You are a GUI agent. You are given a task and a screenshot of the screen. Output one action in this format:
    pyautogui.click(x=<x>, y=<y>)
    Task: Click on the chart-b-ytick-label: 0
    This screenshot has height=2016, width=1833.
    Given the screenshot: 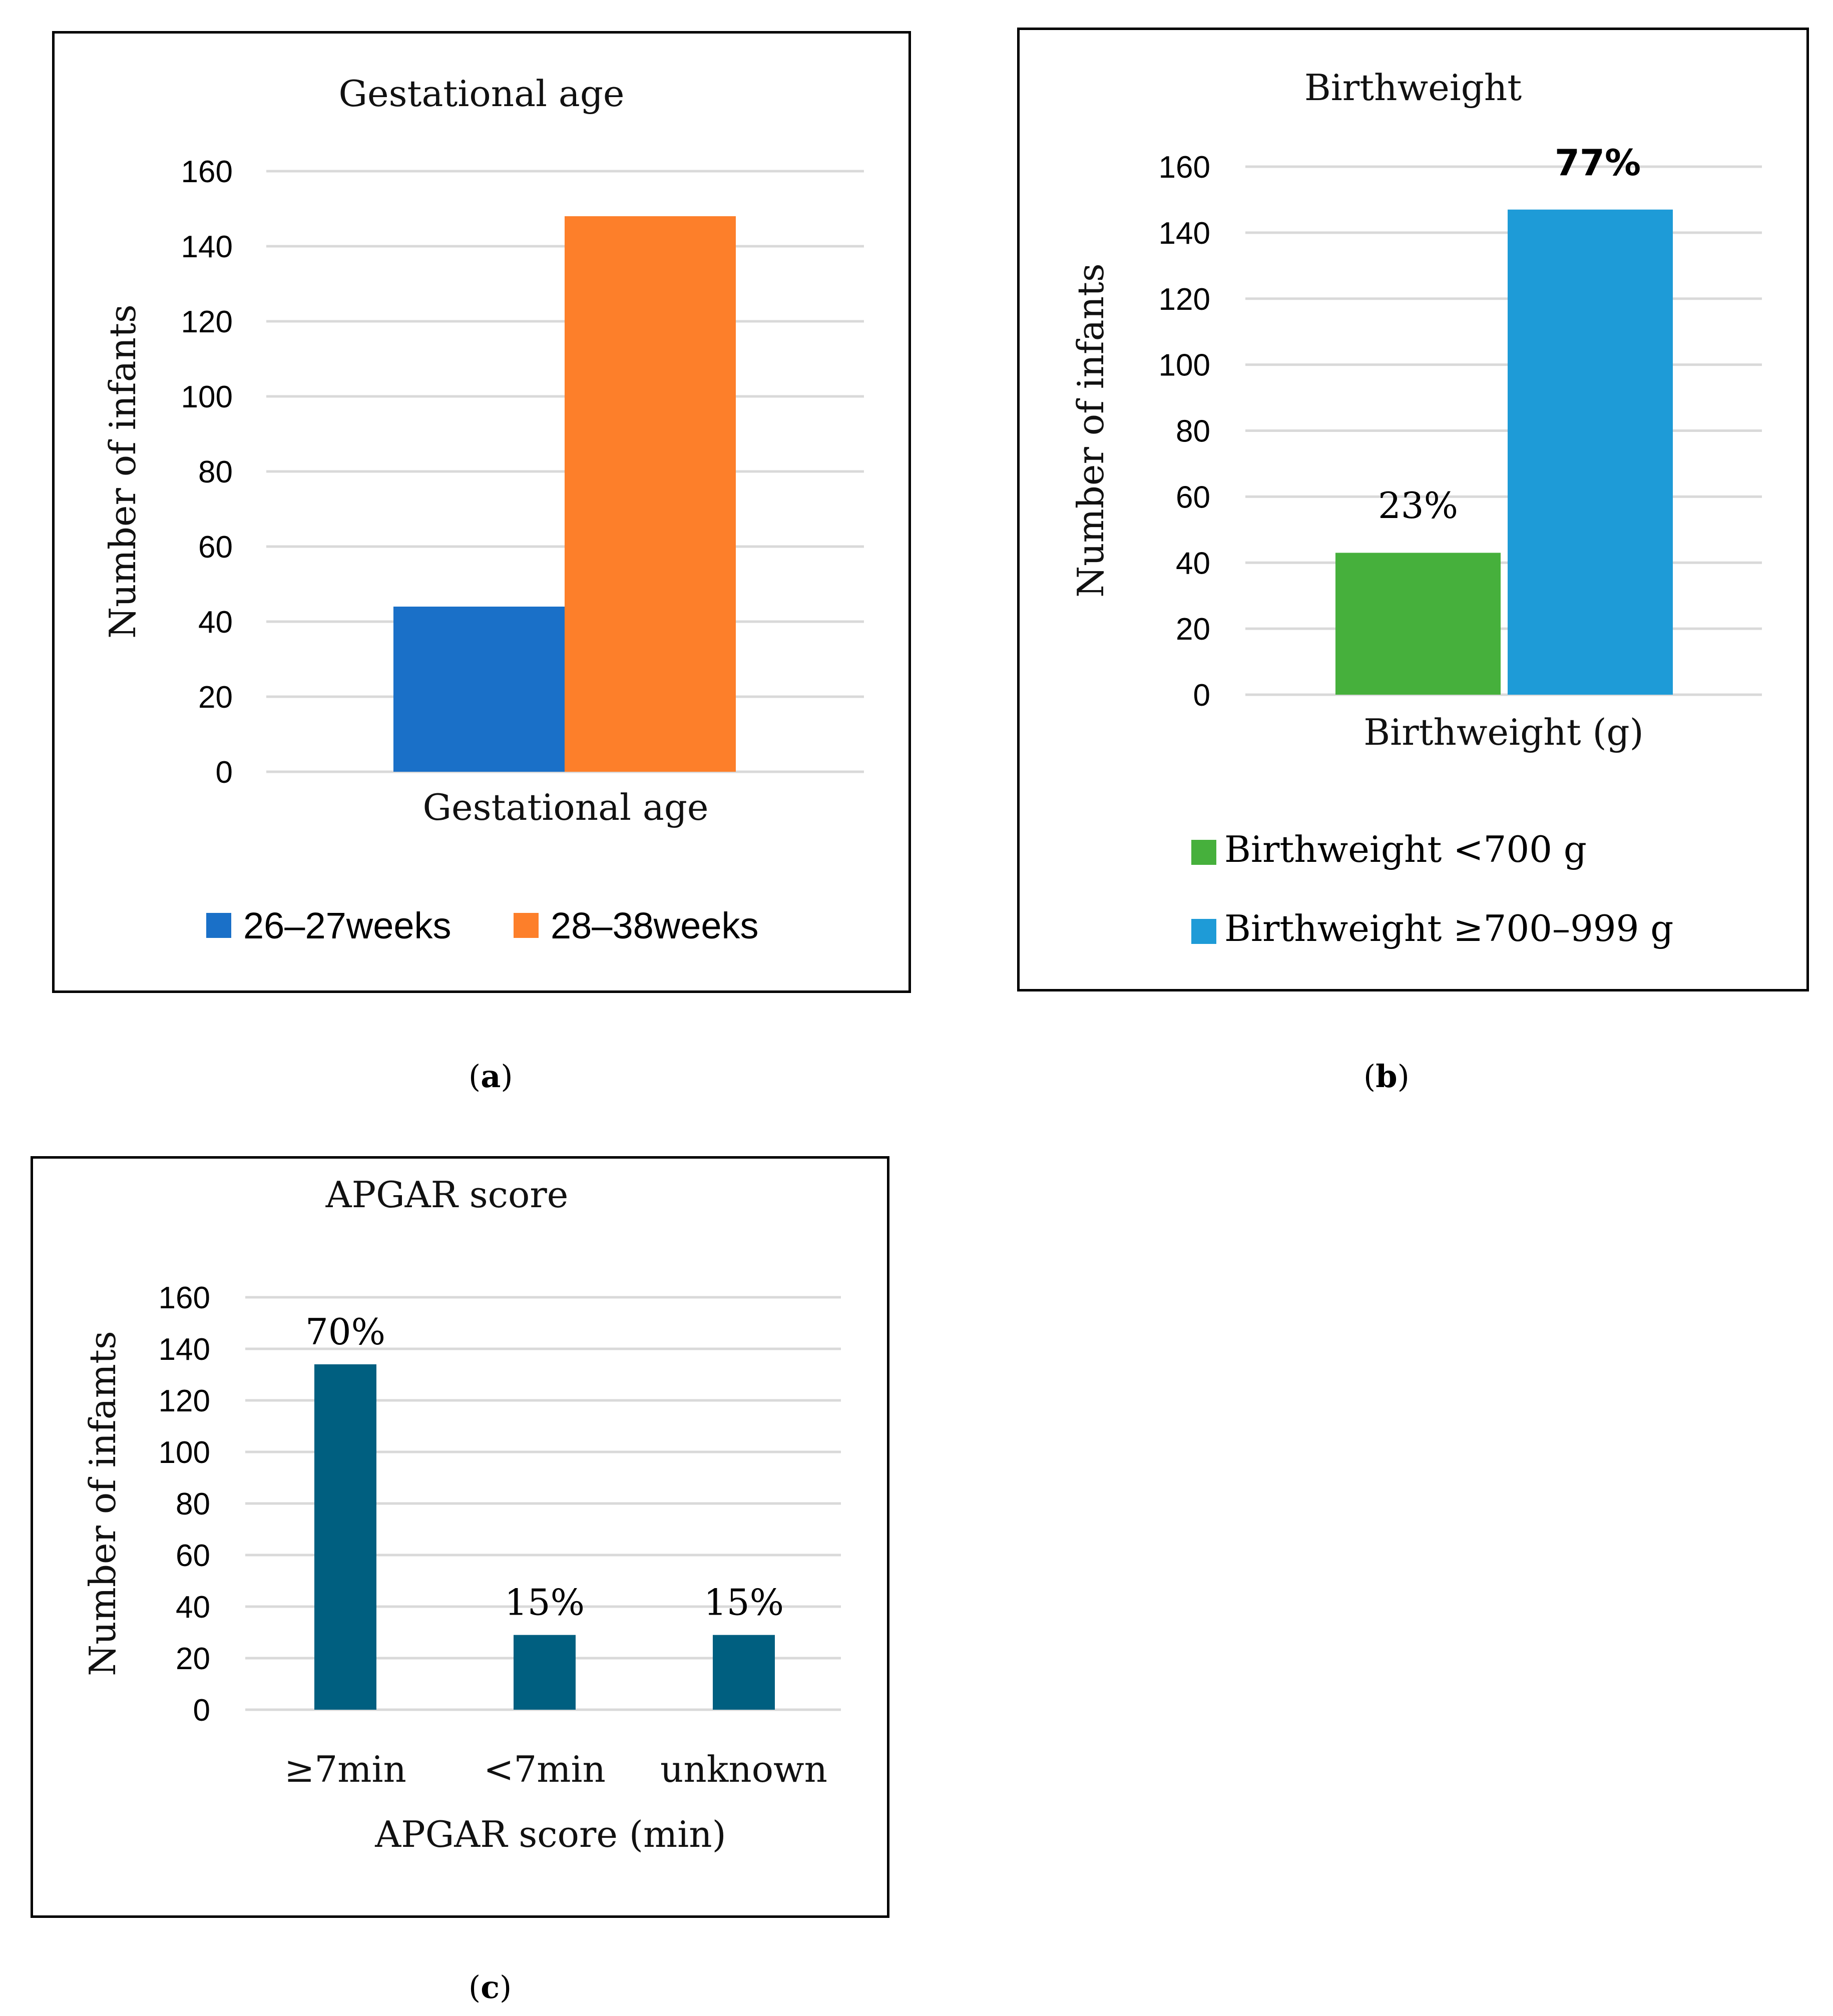 What is the action you would take?
    pyautogui.click(x=1201, y=695)
    